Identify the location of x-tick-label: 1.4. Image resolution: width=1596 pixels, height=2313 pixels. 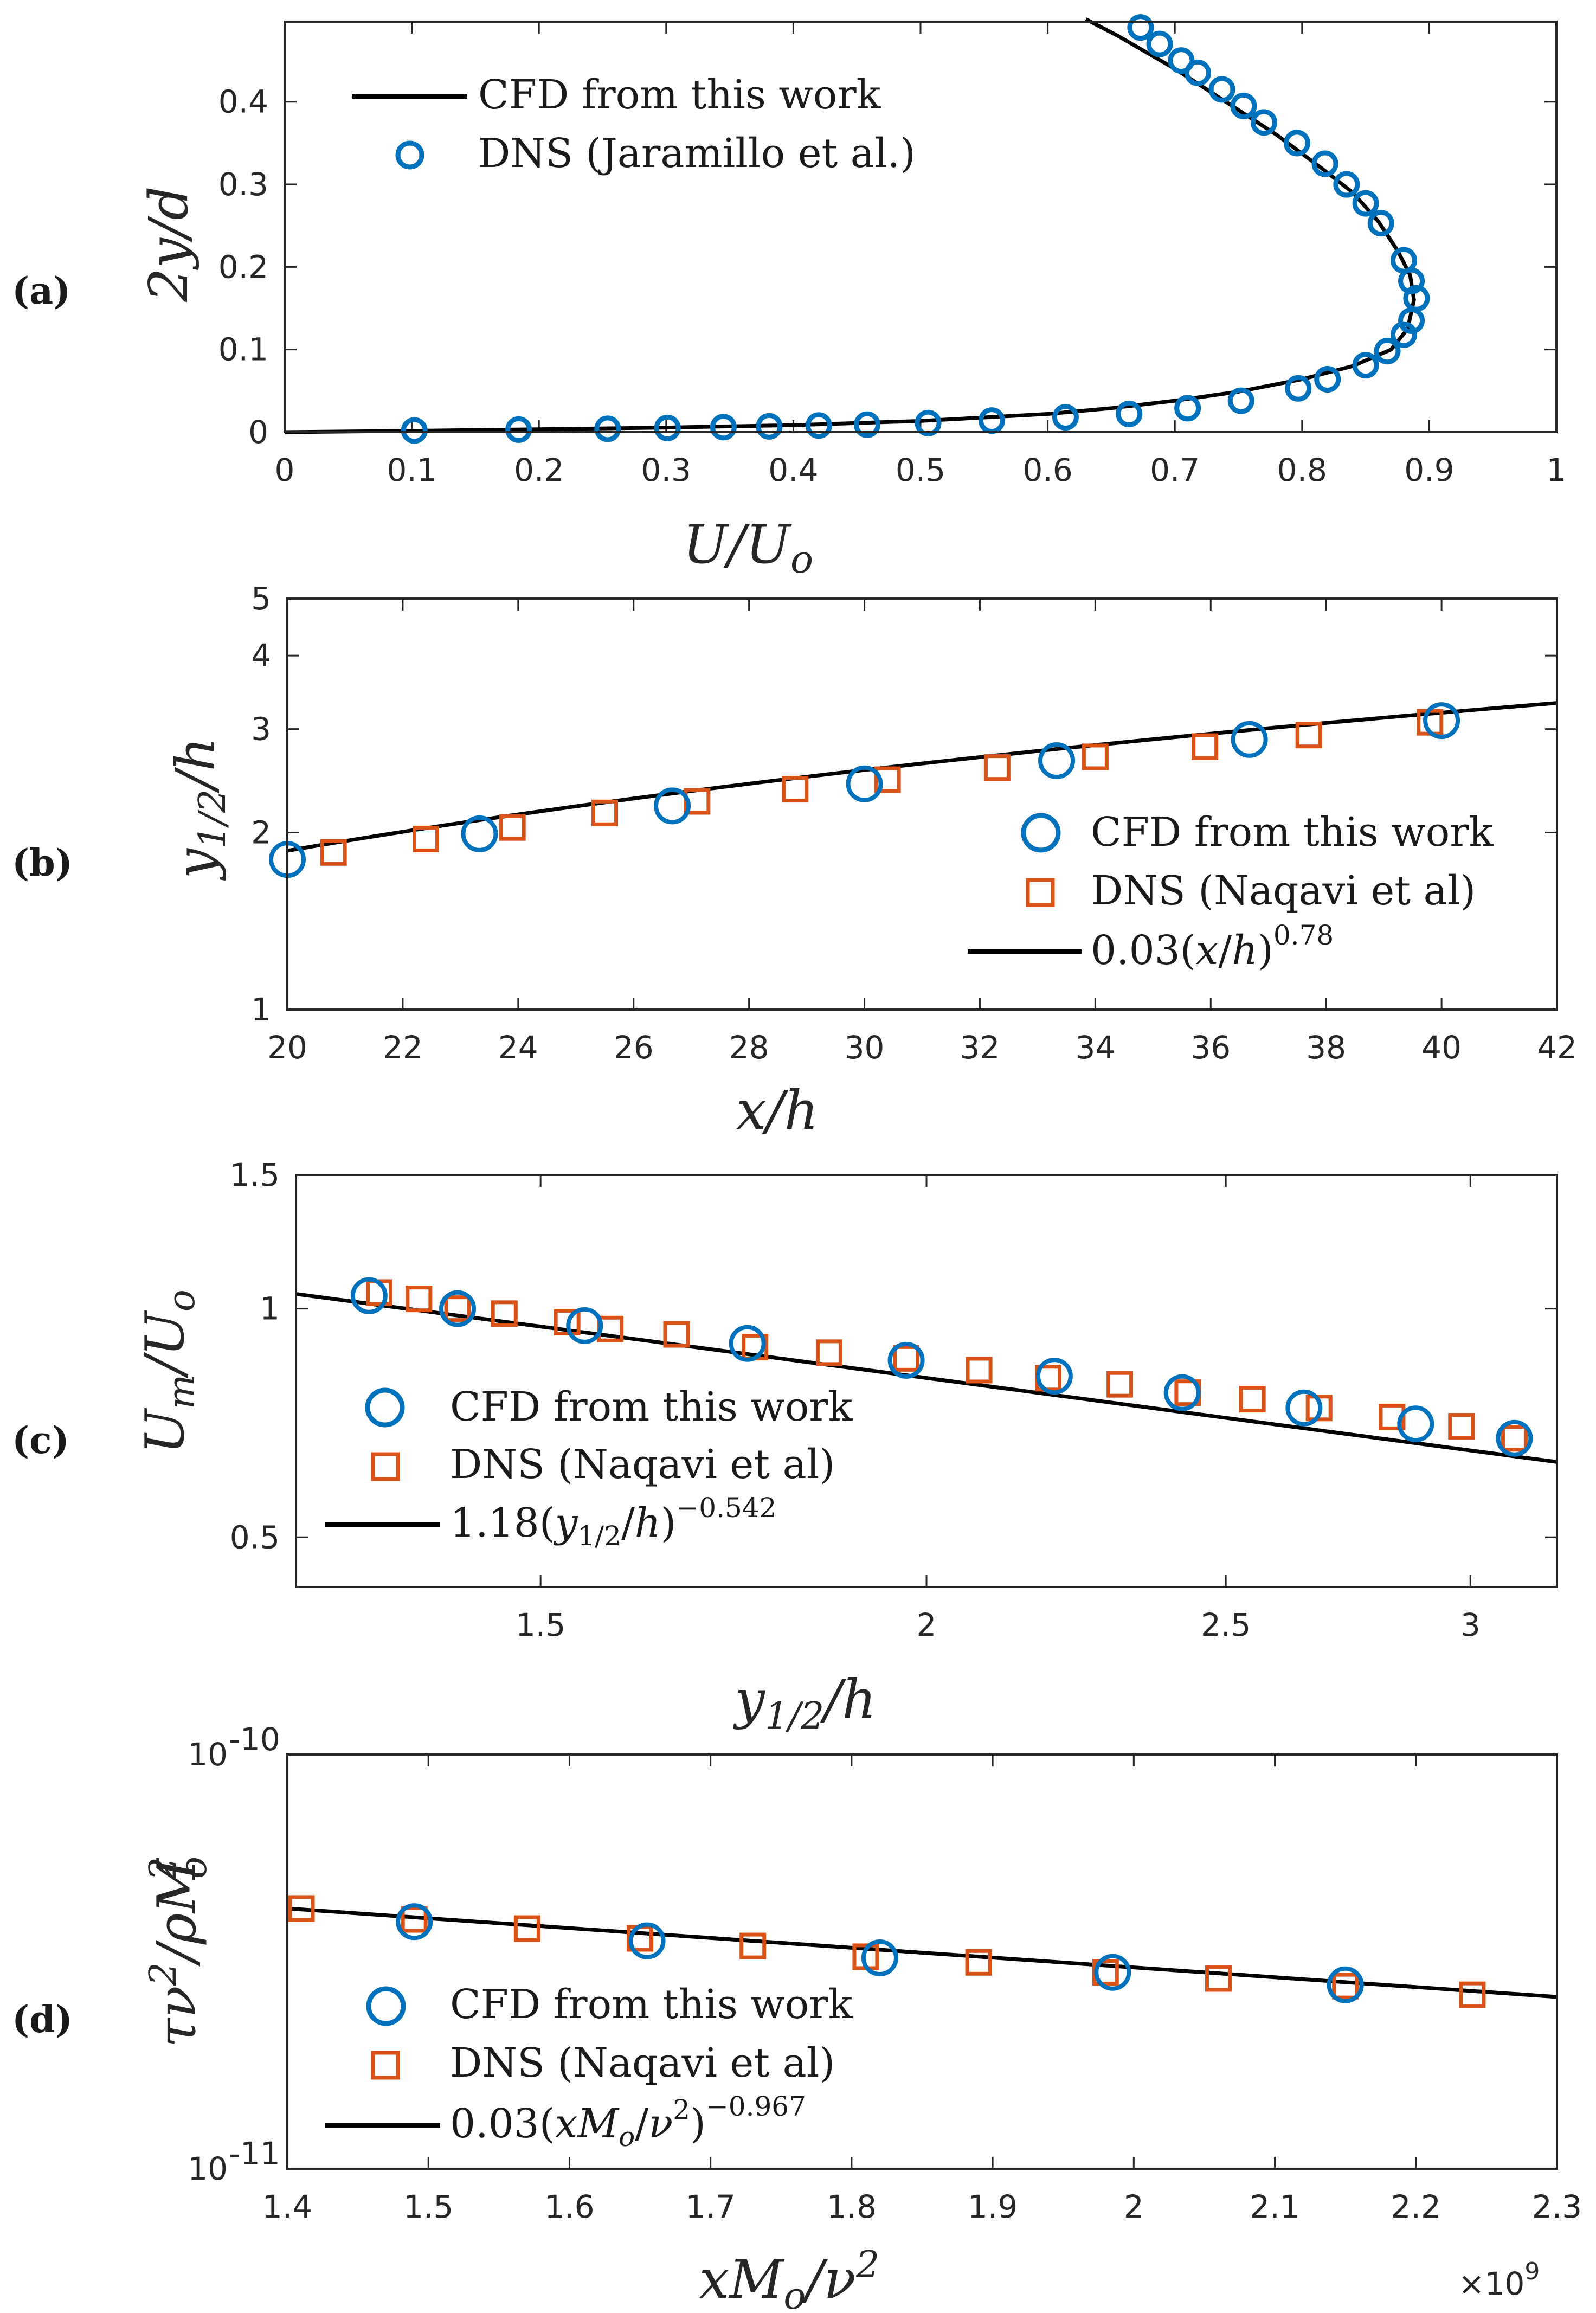
(287, 2206).